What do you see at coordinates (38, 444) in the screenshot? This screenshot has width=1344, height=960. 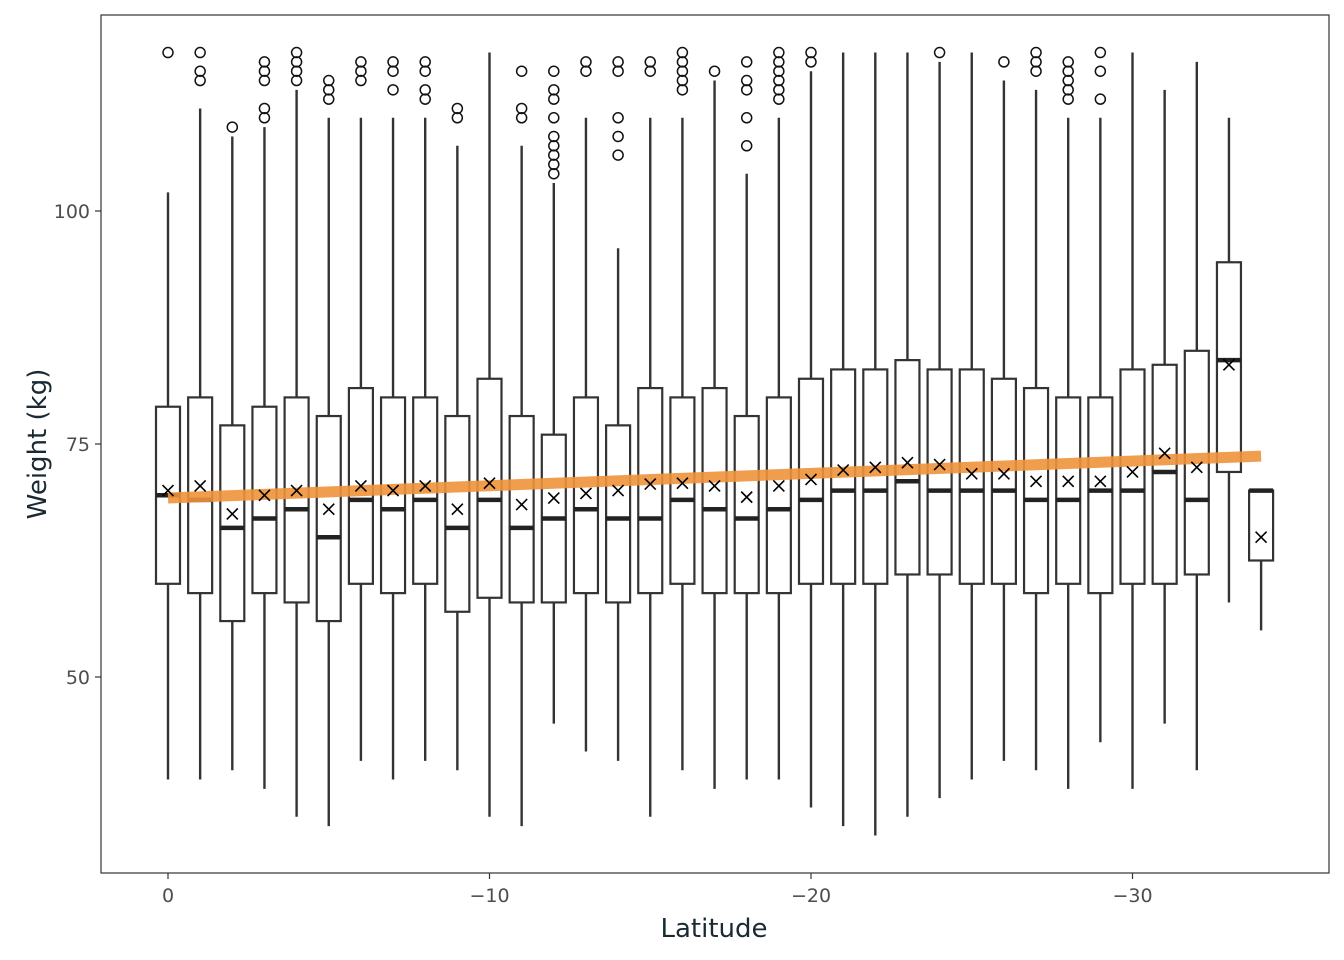 I see `y-axis-title: Weight (kg)` at bounding box center [38, 444].